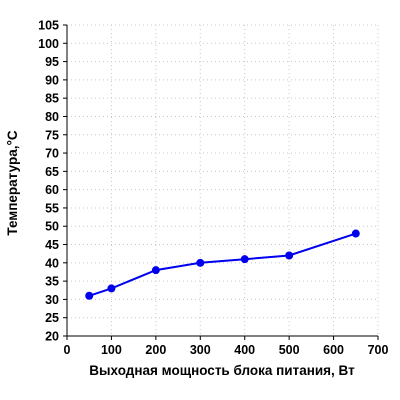  Describe the element at coordinates (52, 263) in the screenshot. I see `y-tick-label: 40` at that location.